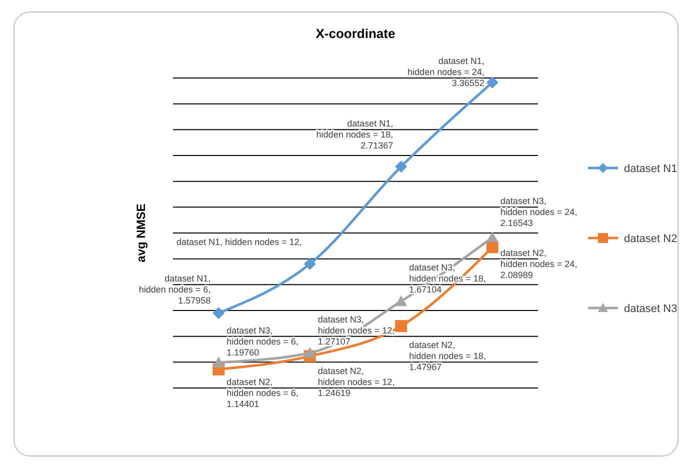 This screenshot has width=692, height=470. I want to click on data-label: dataset N1, hidden nodes = 24, 3.36552, so click(446, 72).